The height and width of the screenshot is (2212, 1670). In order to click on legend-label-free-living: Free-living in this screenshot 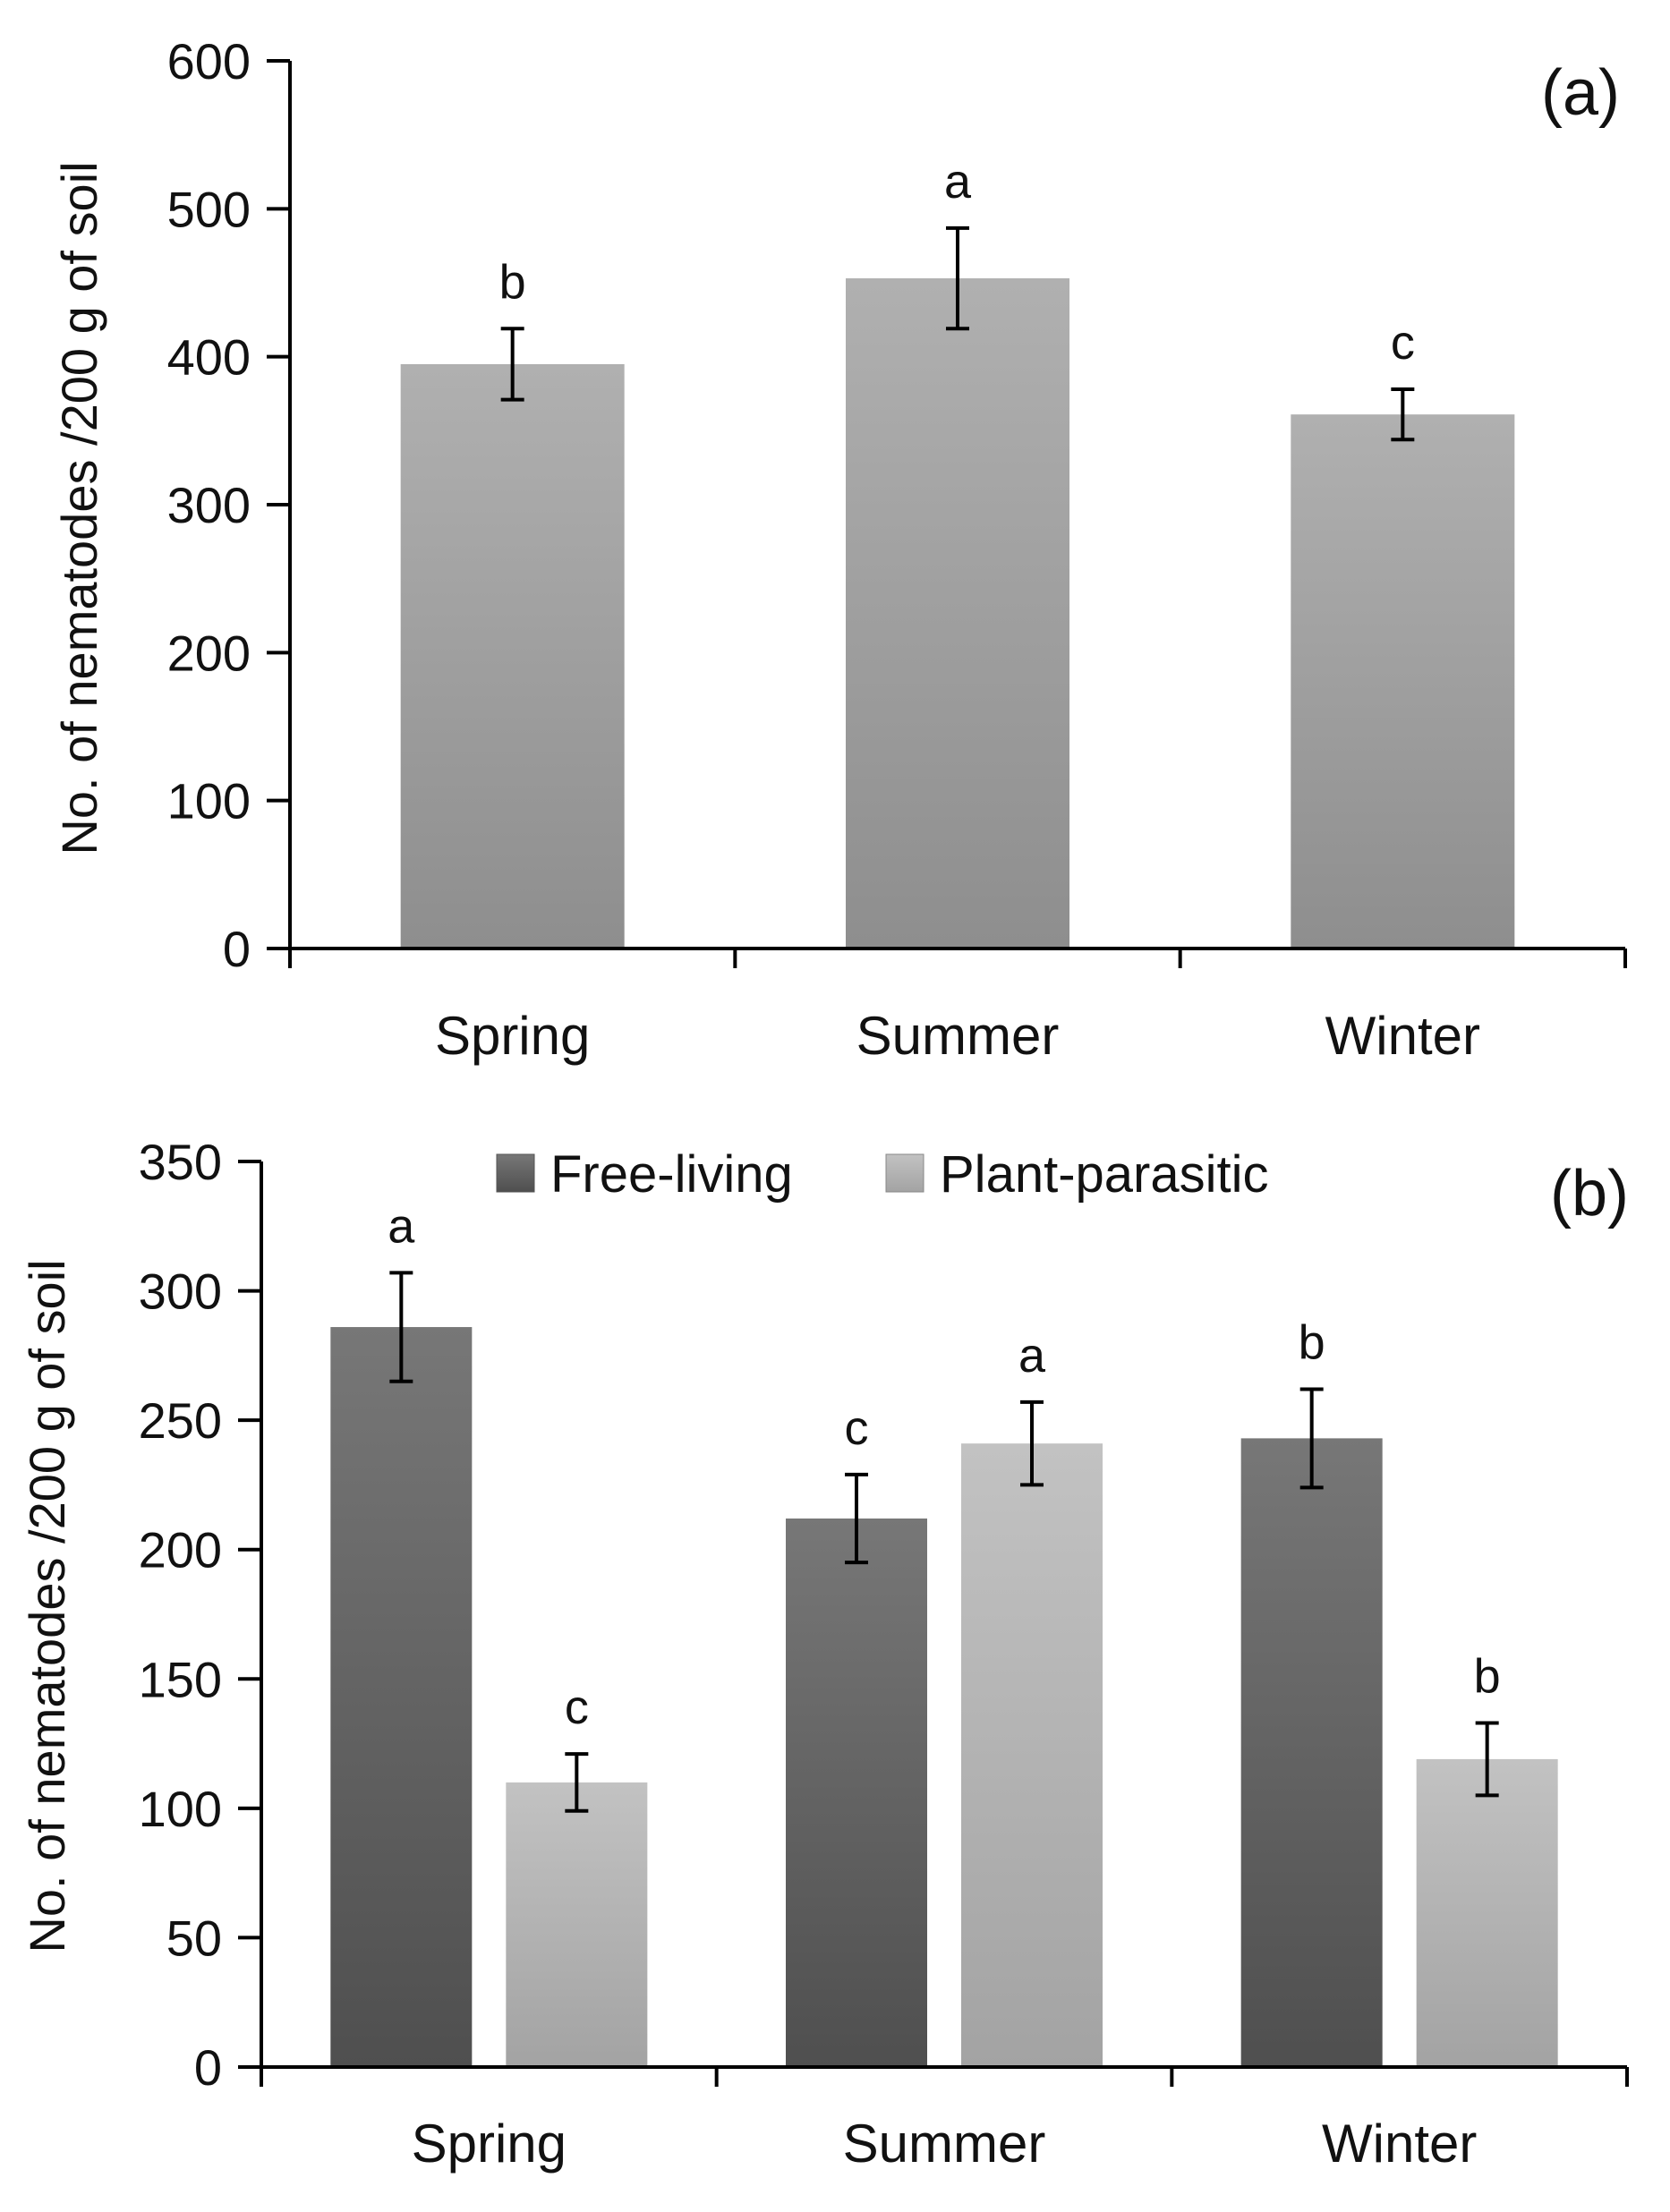, I will do `click(671, 1174)`.